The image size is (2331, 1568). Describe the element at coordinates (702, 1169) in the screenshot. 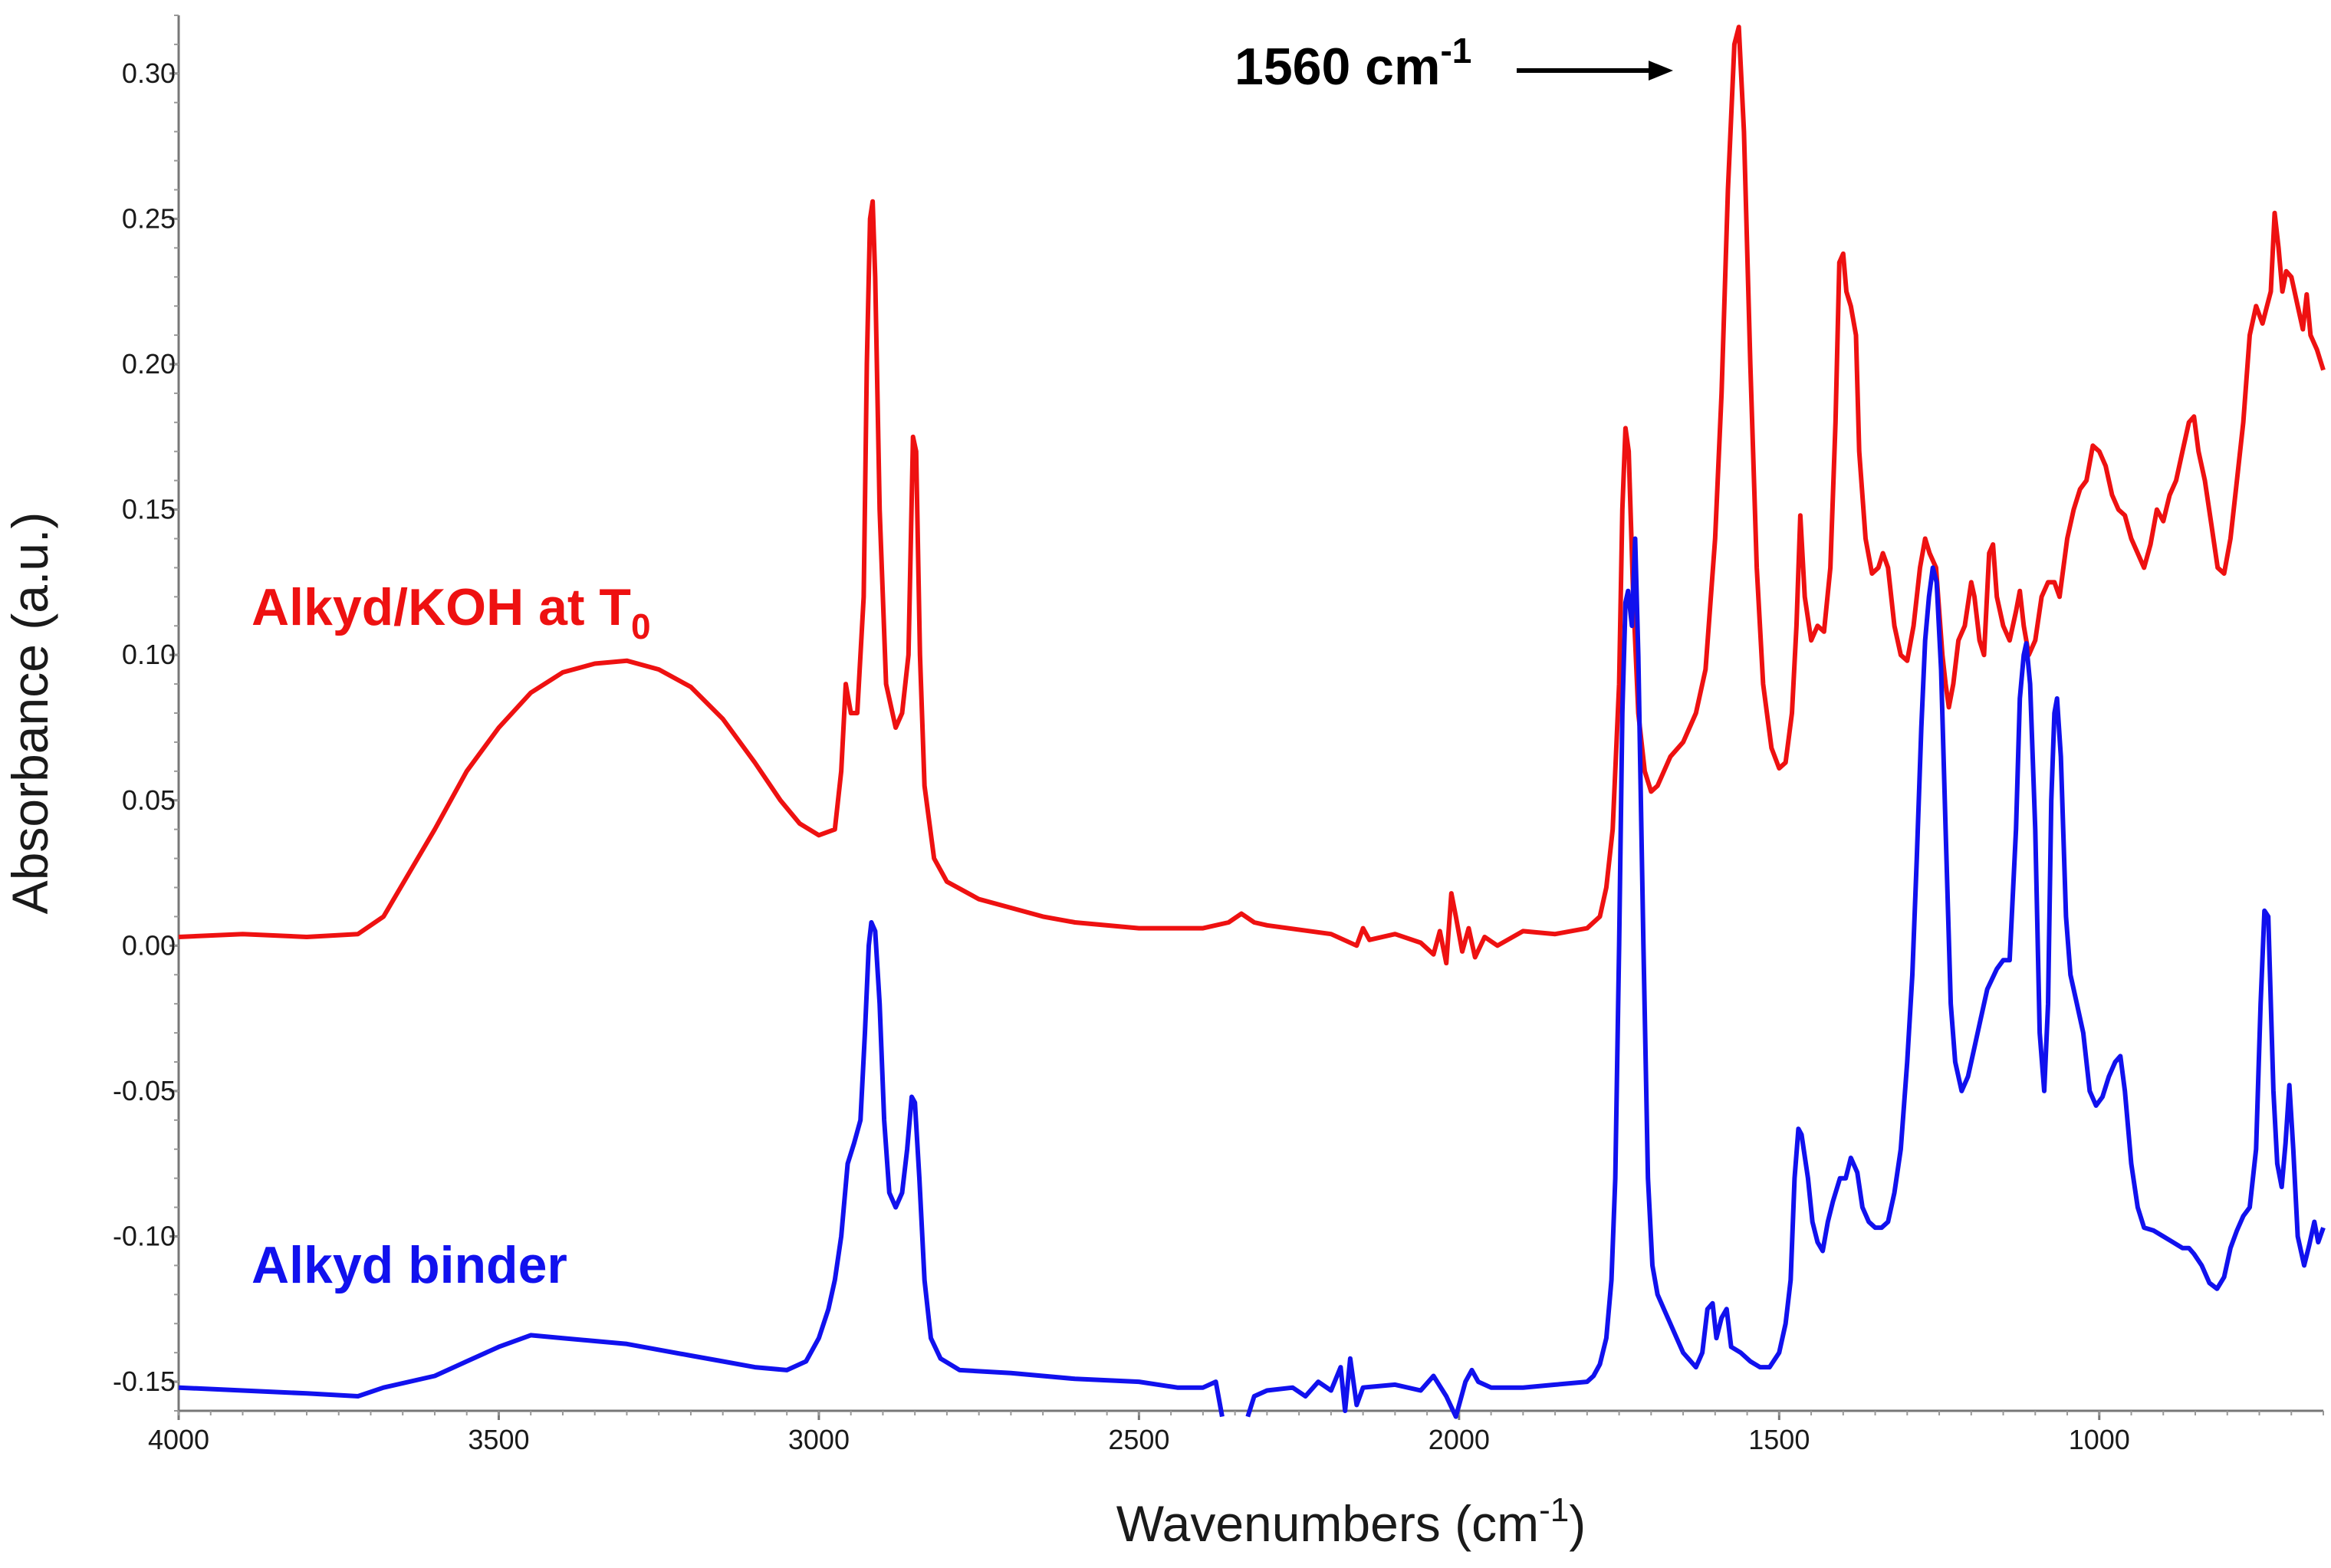

I see `series-line-alkyd-binder` at that location.